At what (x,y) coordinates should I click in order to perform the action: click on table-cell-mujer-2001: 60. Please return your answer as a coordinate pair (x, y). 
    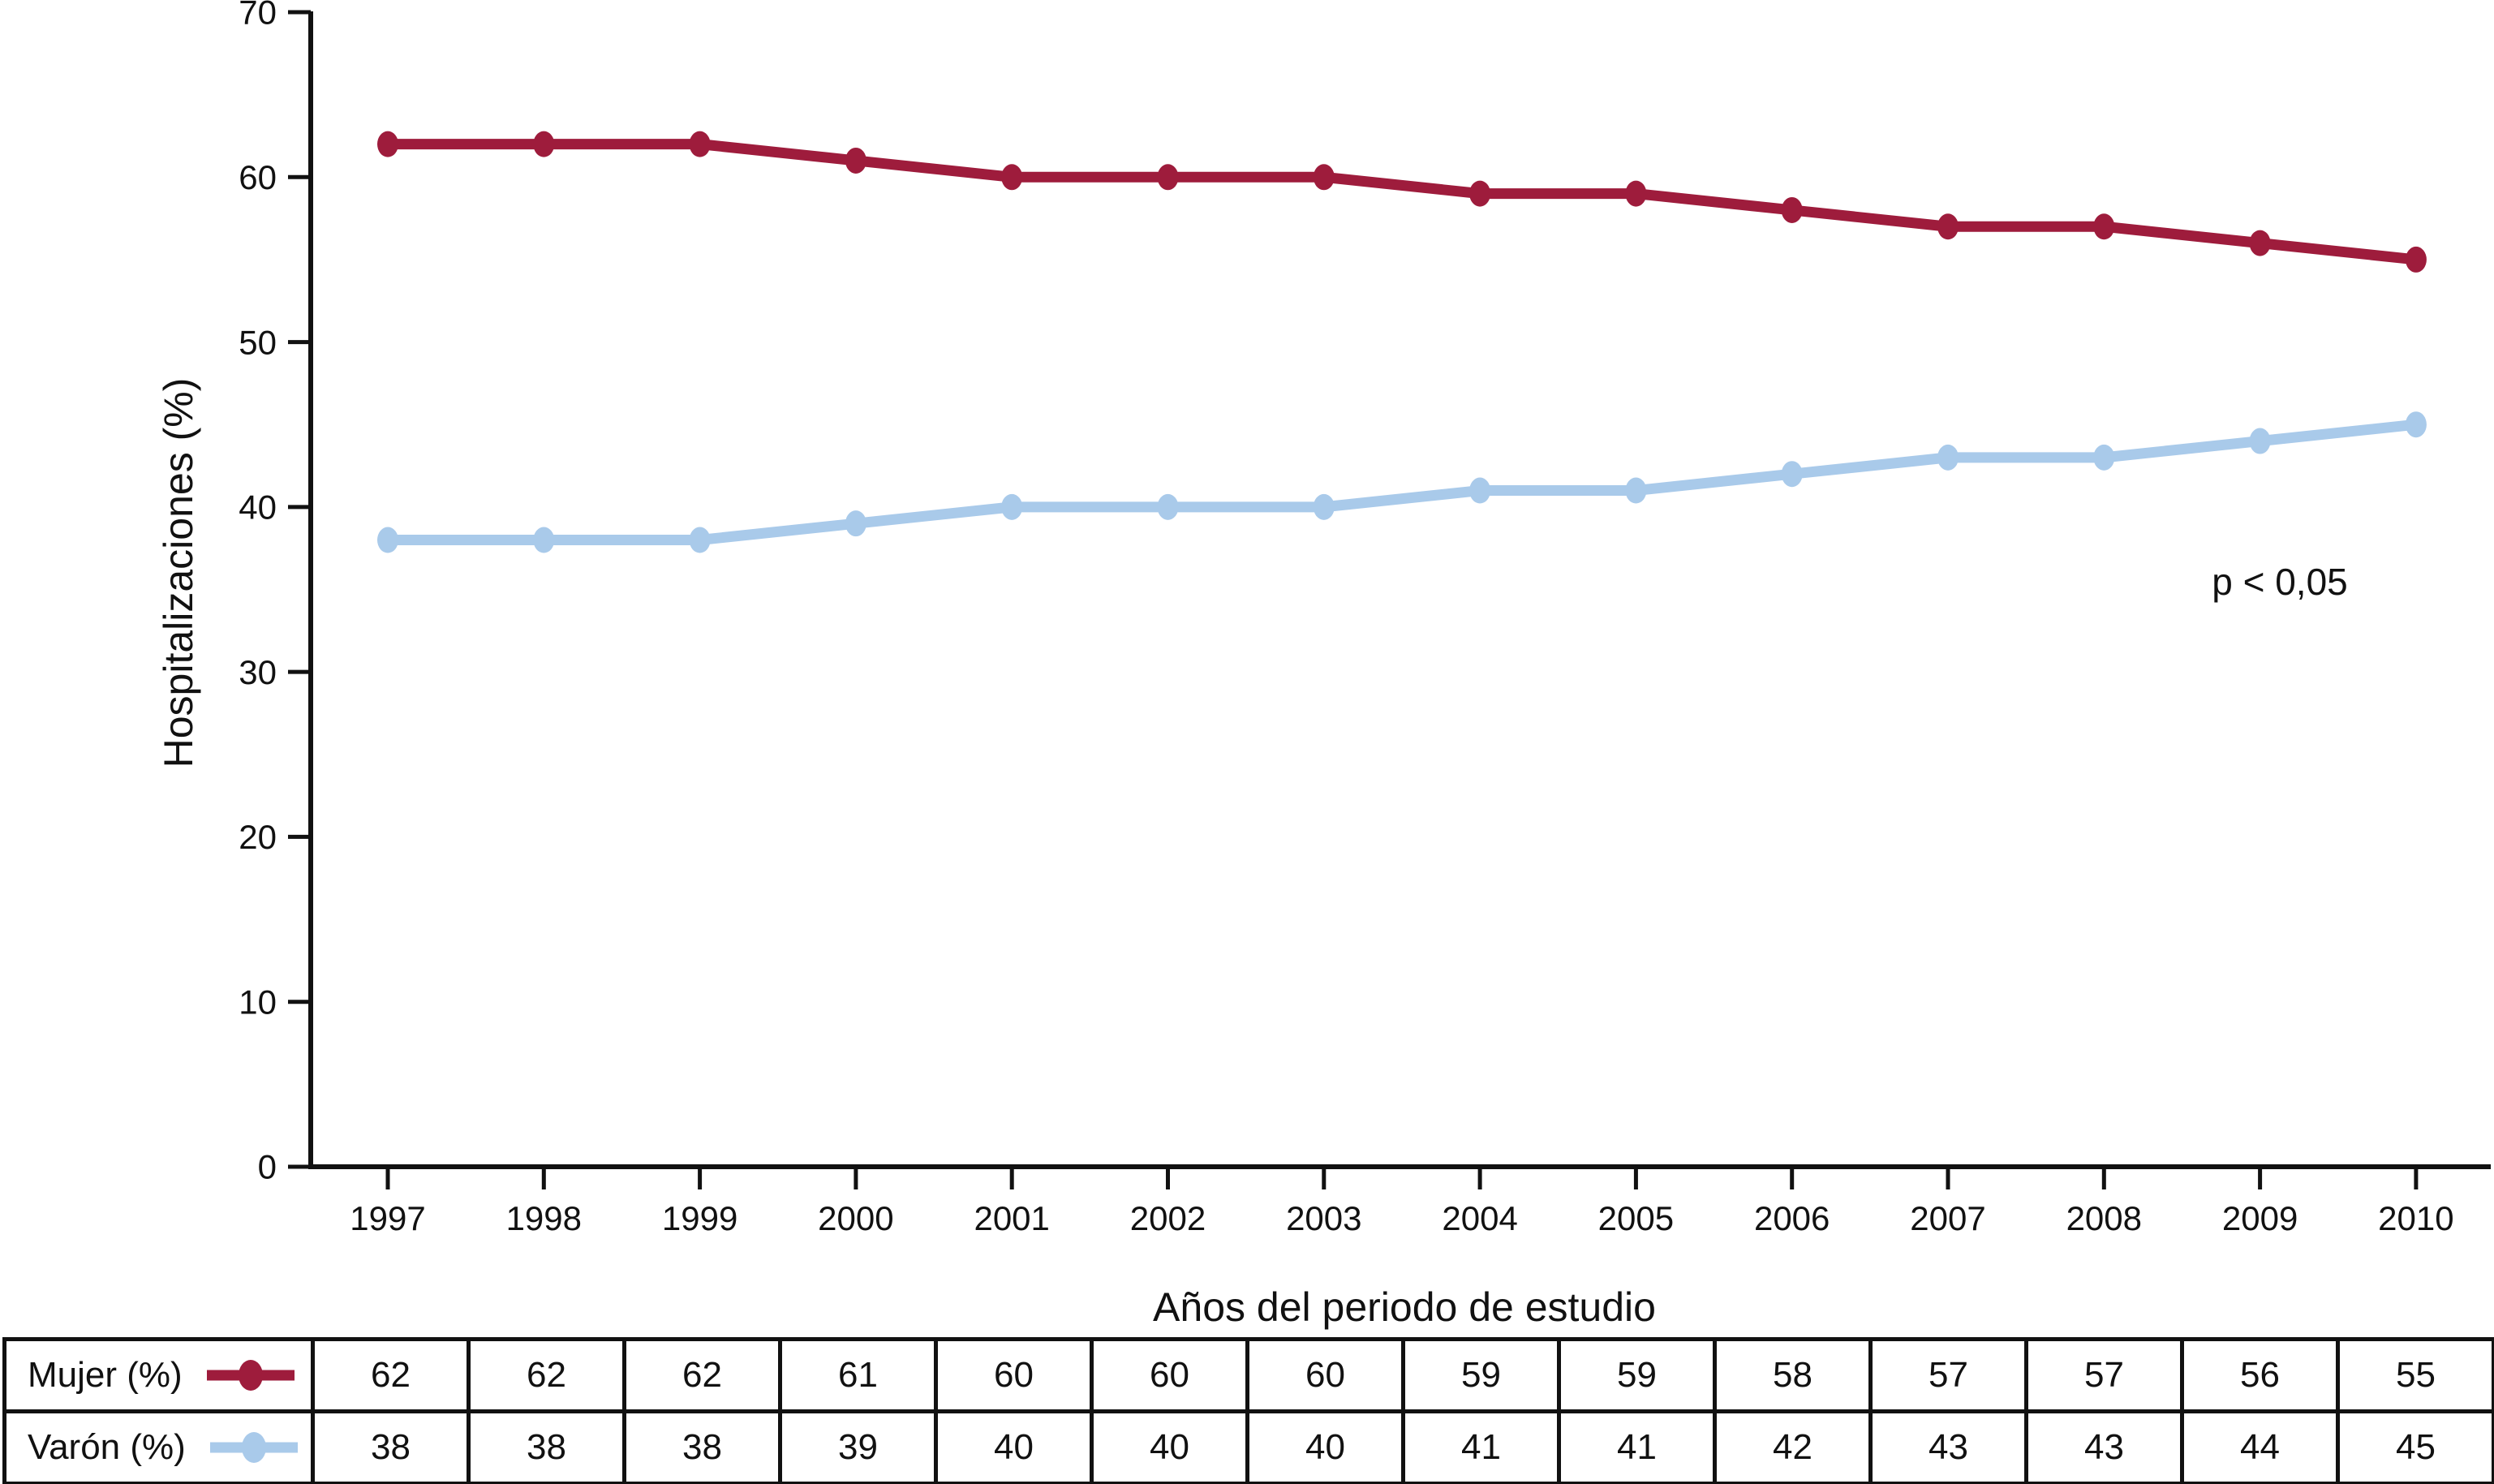
    Looking at the image, I should click on (1014, 1375).